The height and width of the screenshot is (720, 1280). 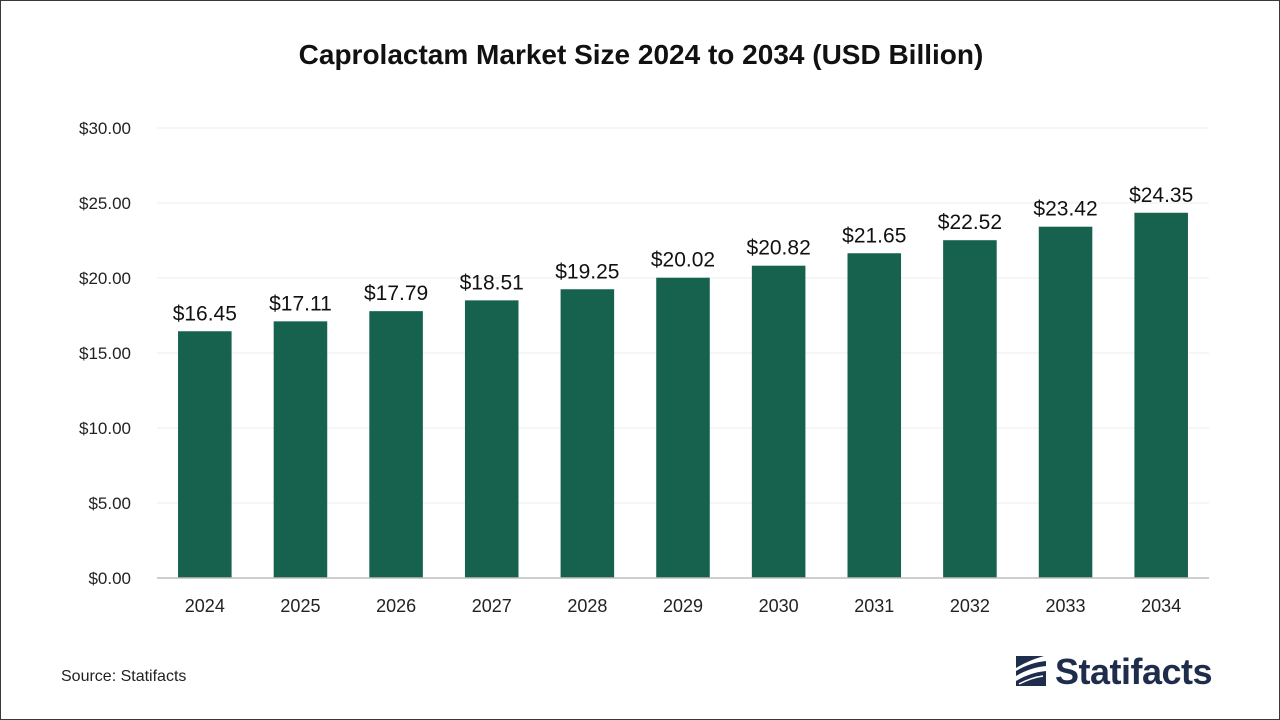 What do you see at coordinates (396, 293) in the screenshot?
I see `data-label: $17.79` at bounding box center [396, 293].